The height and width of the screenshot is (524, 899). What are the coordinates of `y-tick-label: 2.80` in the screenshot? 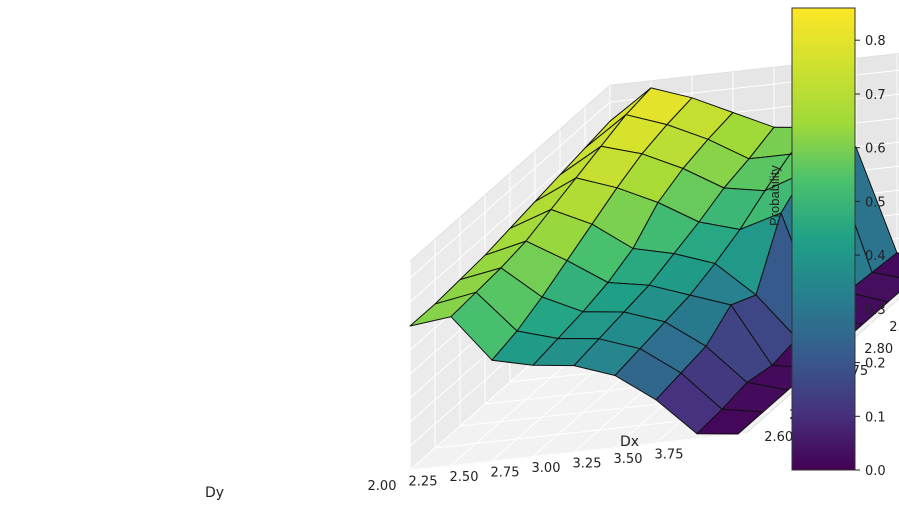 It's located at (878, 349).